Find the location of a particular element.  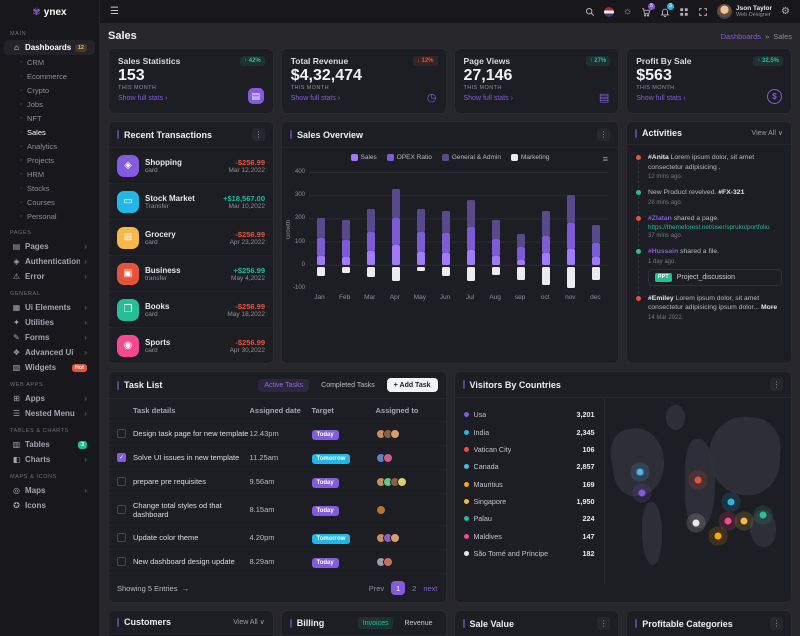

sidebar-section-items: ⊞ Apps › ☰ is located at coordinates (49, 406).